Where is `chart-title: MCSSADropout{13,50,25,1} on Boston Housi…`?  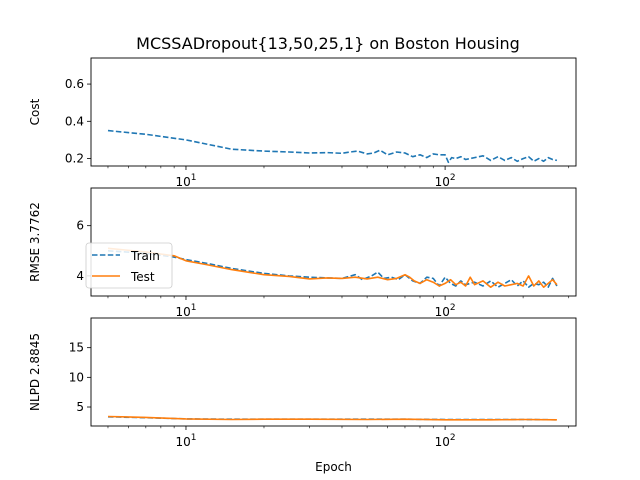 chart-title: MCSSADropout{13,50,25,1} on Boston Housi… is located at coordinates (328, 43).